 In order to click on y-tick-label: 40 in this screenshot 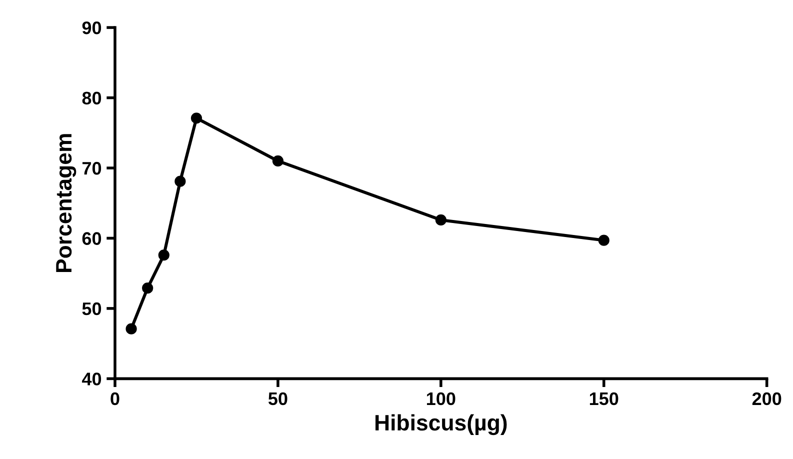, I will do `click(92, 379)`.